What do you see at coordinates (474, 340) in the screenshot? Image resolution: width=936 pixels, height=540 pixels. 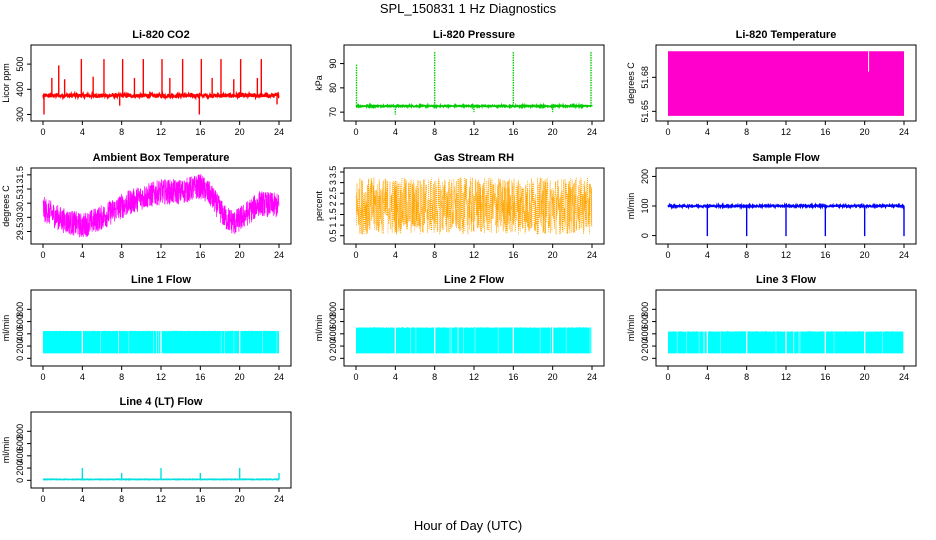 I see `data-area` at bounding box center [474, 340].